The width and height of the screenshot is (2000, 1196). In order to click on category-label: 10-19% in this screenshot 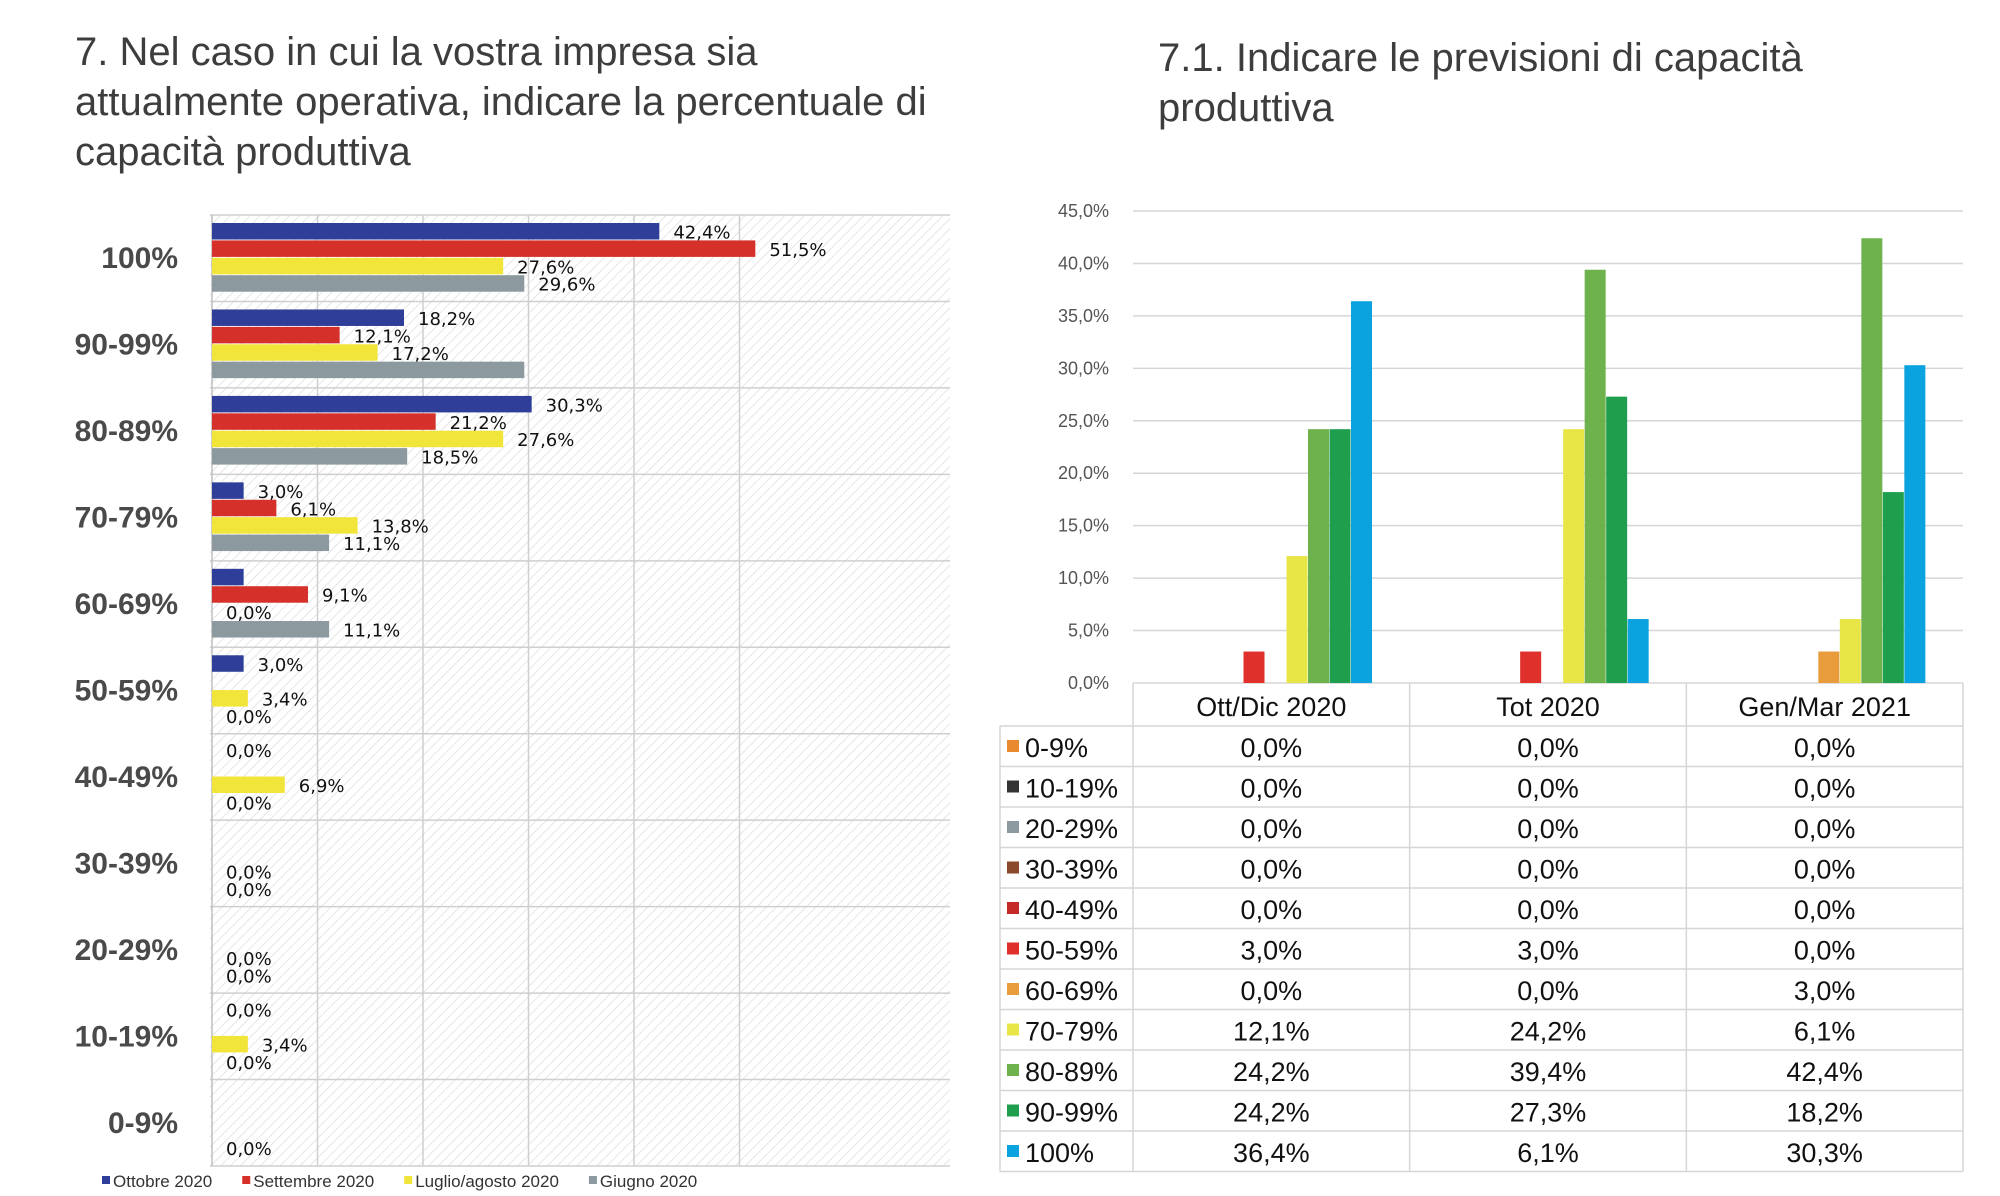, I will do `click(126, 1036)`.